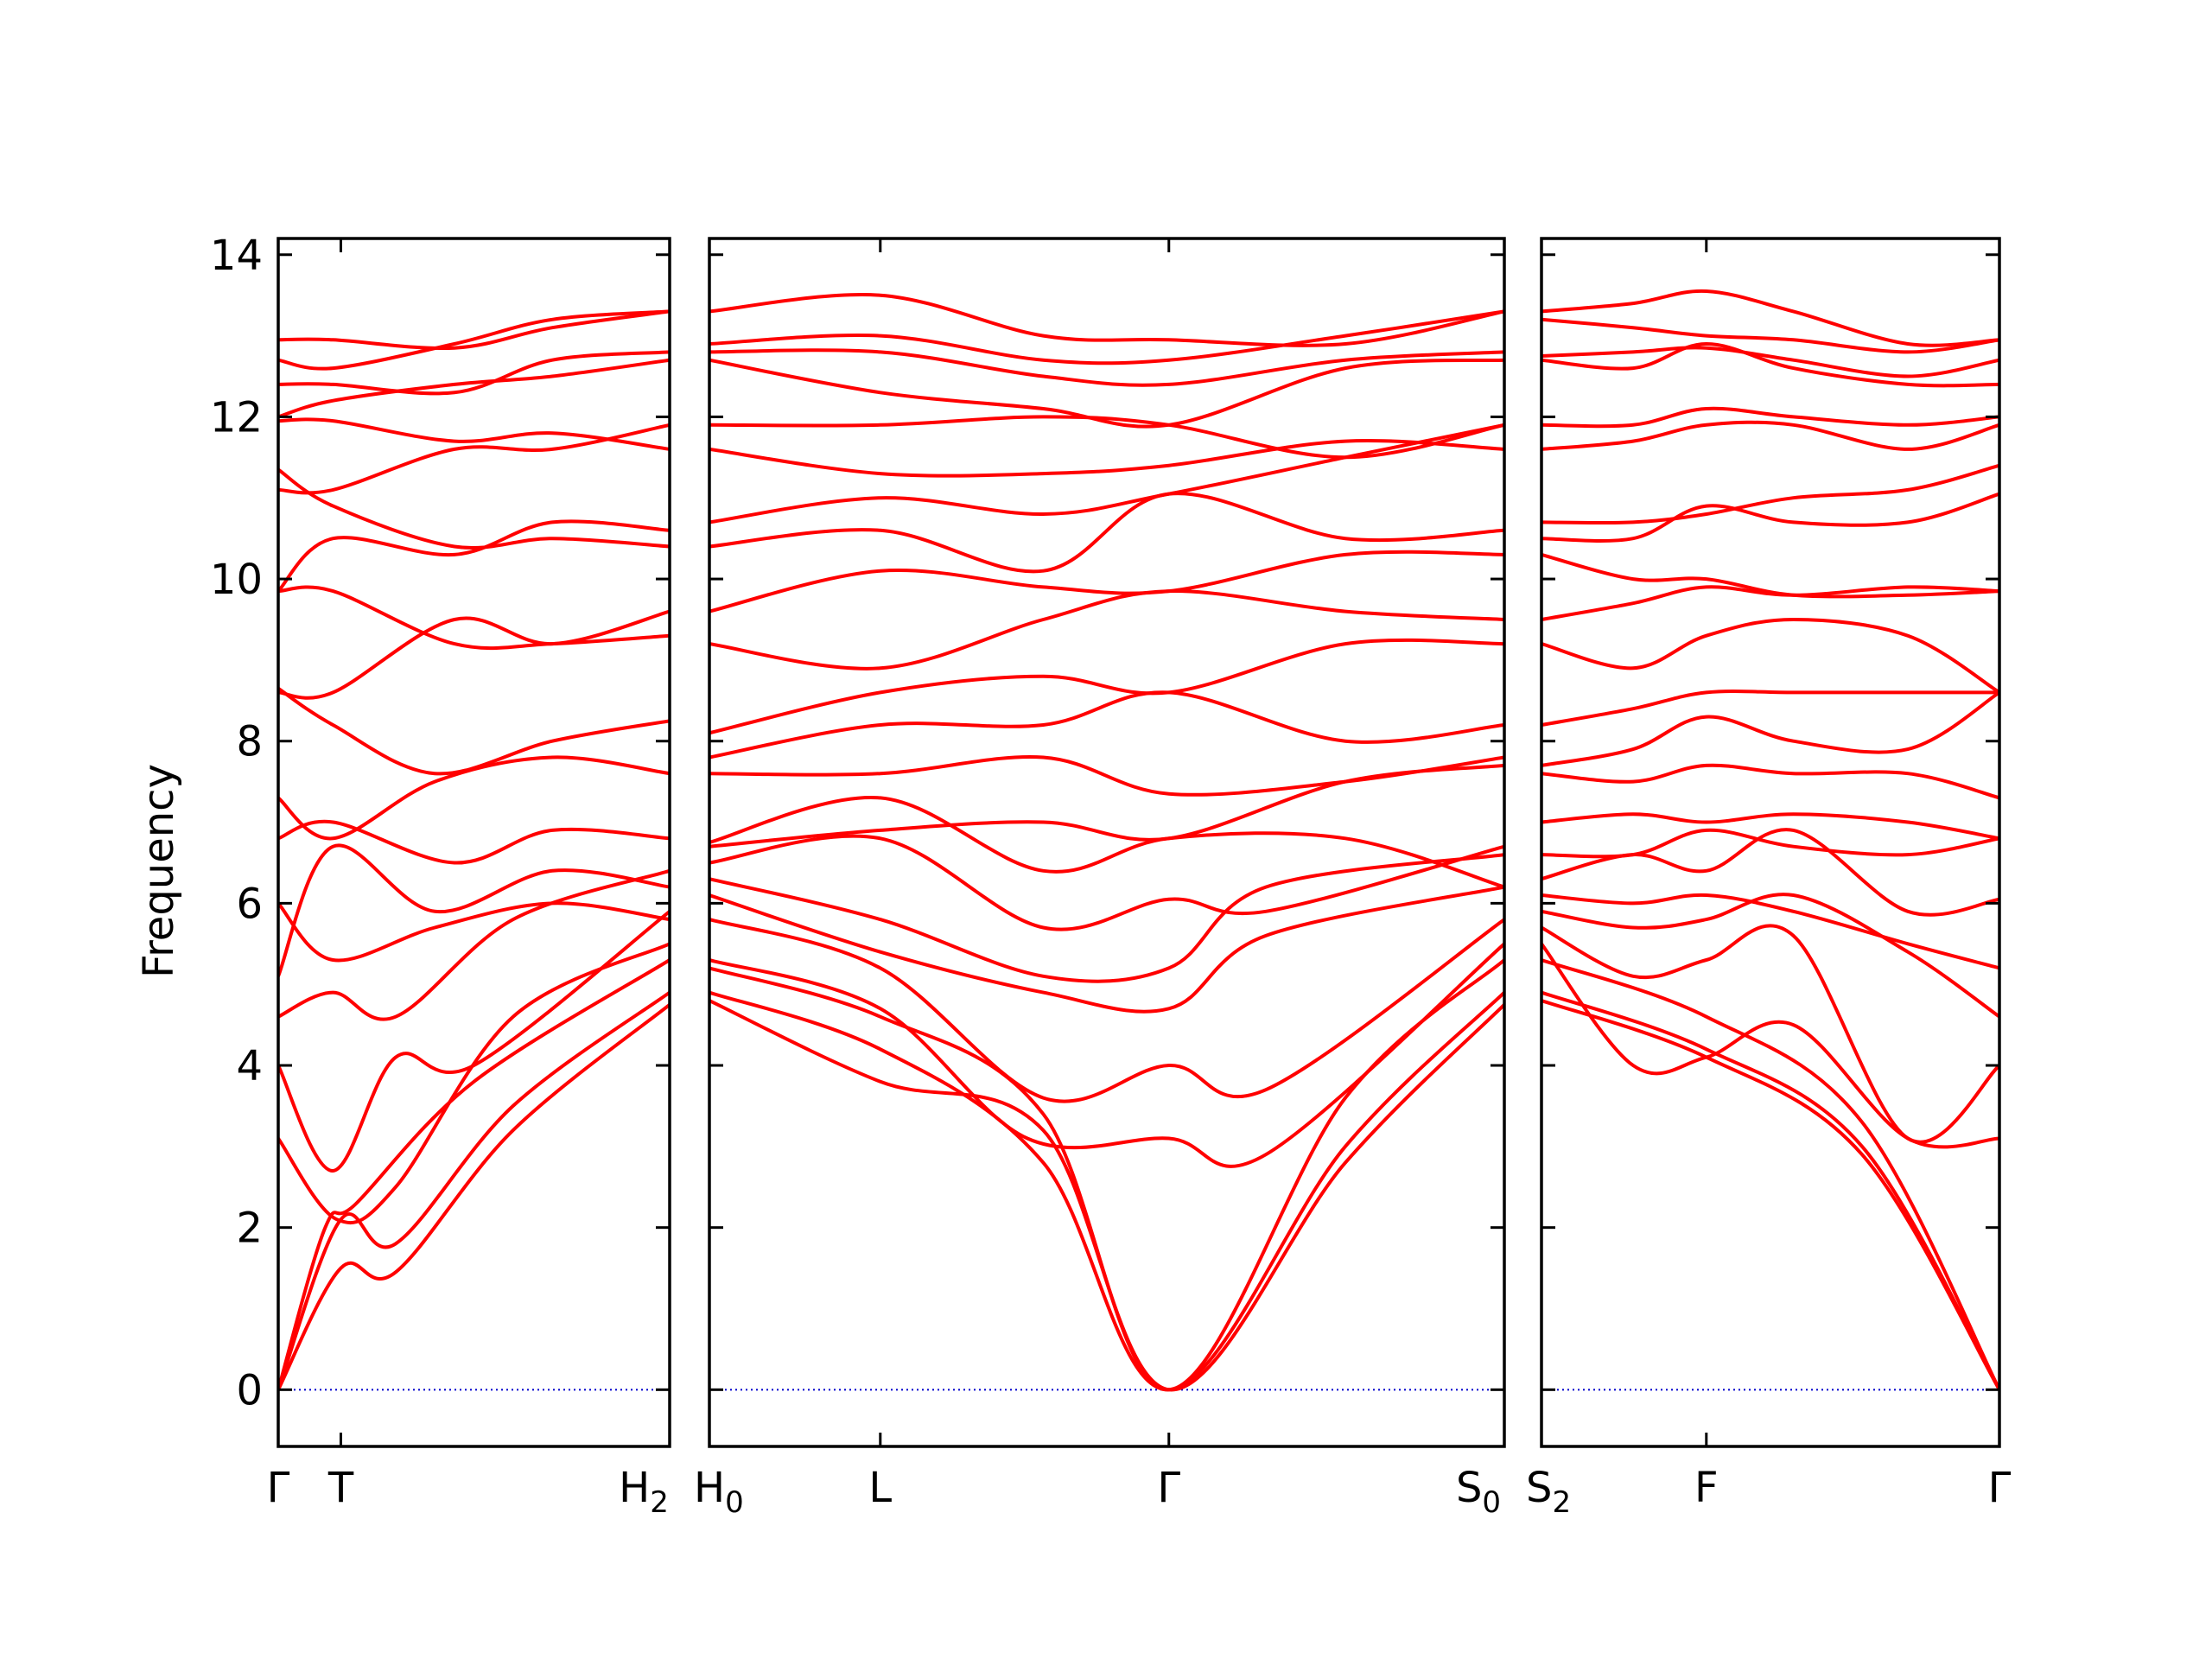 The image size is (2212, 1659). Describe the element at coordinates (236, 417) in the screenshot. I see `y-tick-label: 12` at that location.